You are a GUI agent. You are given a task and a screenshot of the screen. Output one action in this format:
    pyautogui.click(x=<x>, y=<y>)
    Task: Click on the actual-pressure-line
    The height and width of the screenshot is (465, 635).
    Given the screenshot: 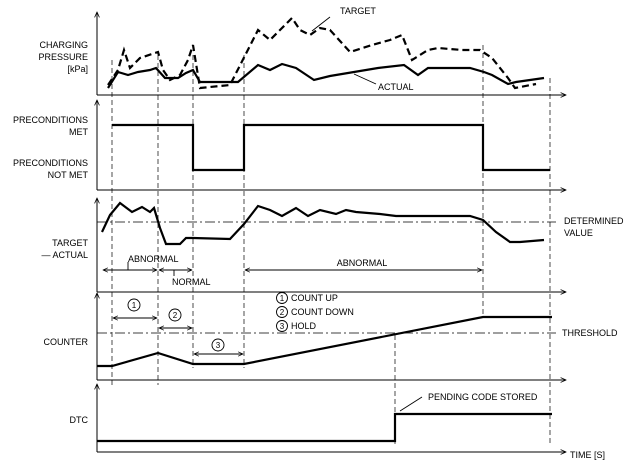 What is the action you would take?
    pyautogui.click(x=326, y=75)
    